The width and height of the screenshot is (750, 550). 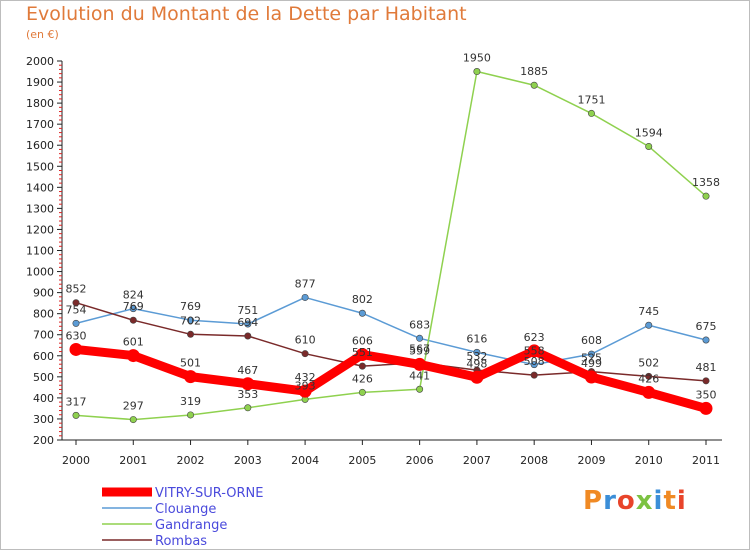 I want to click on data-label: 824, so click(x=133, y=295).